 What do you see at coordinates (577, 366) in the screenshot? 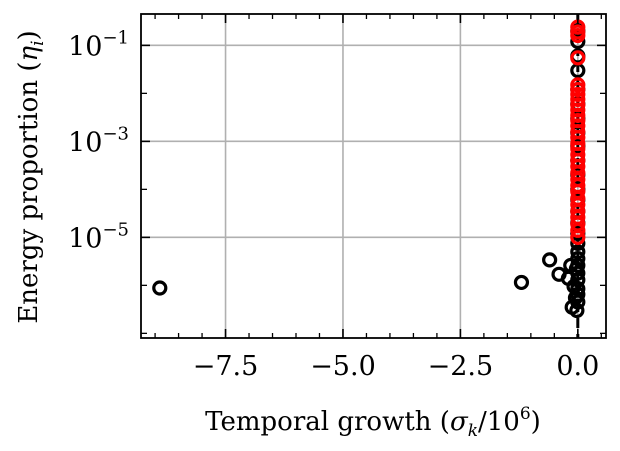
I see `x-tick-label-3: 0.0` at bounding box center [577, 366].